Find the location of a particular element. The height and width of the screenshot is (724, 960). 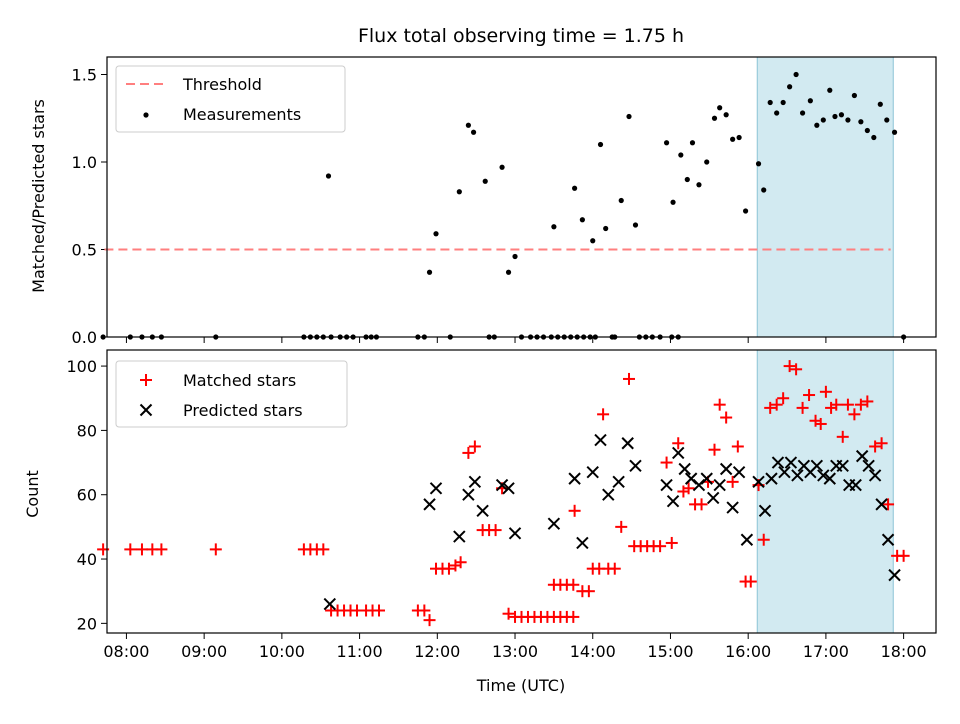

x-tick-label: 09:00 is located at coordinates (204, 651).